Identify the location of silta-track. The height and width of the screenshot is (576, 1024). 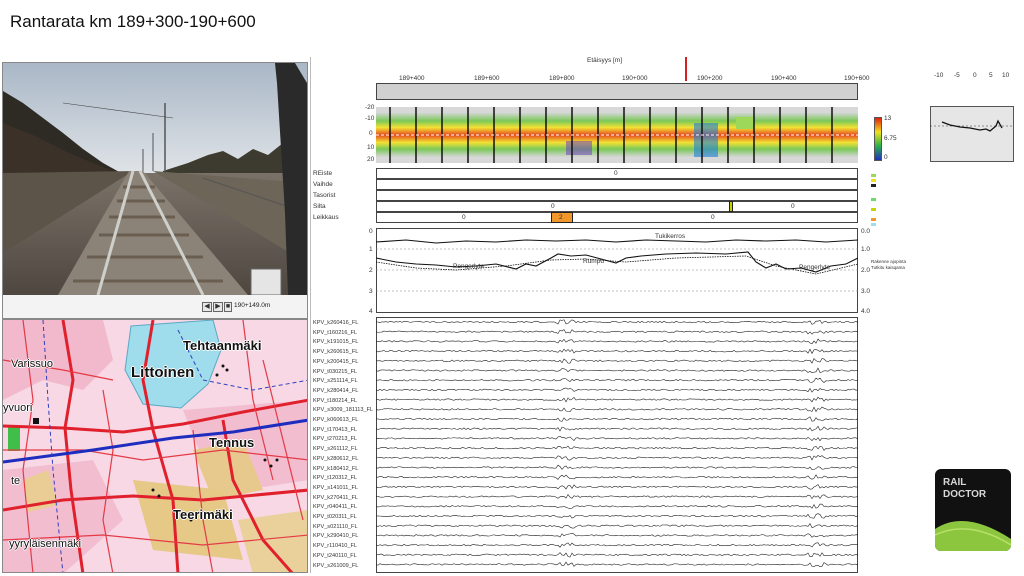
(617, 206).